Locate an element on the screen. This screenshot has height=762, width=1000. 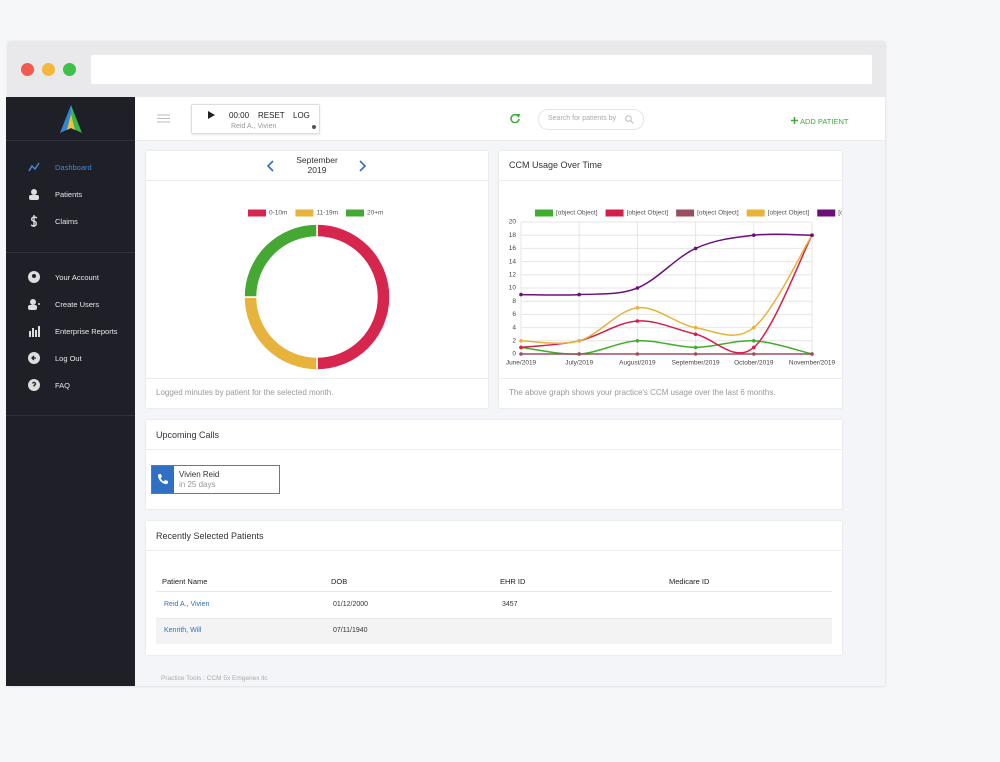
month: September is located at coordinates (317, 160).